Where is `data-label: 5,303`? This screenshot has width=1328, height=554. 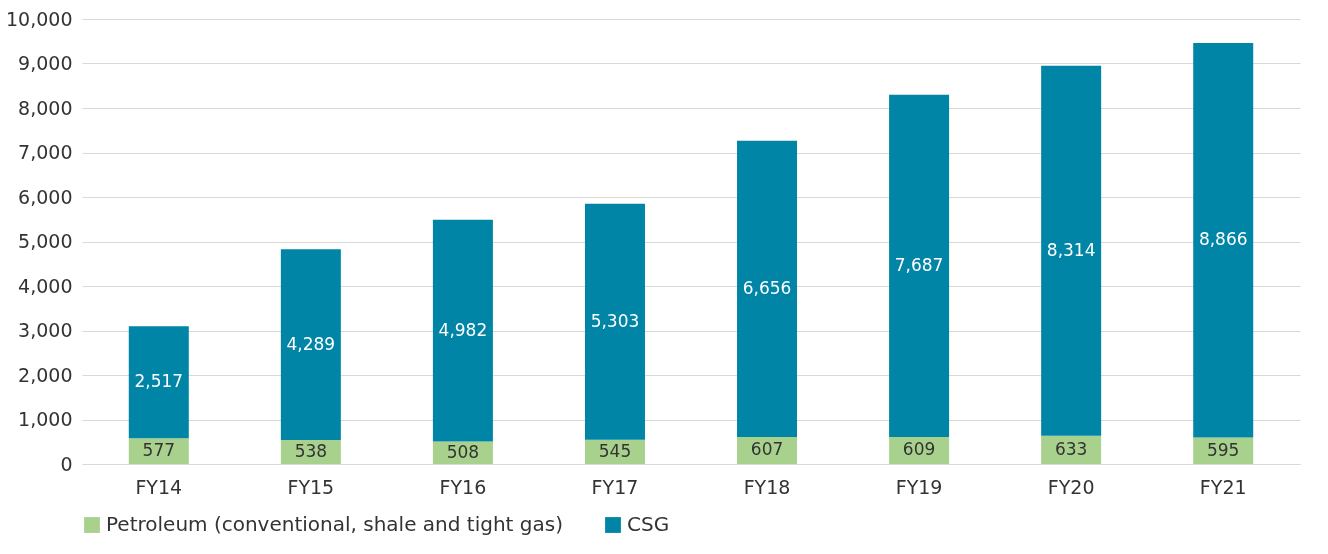 data-label: 5,303 is located at coordinates (615, 320).